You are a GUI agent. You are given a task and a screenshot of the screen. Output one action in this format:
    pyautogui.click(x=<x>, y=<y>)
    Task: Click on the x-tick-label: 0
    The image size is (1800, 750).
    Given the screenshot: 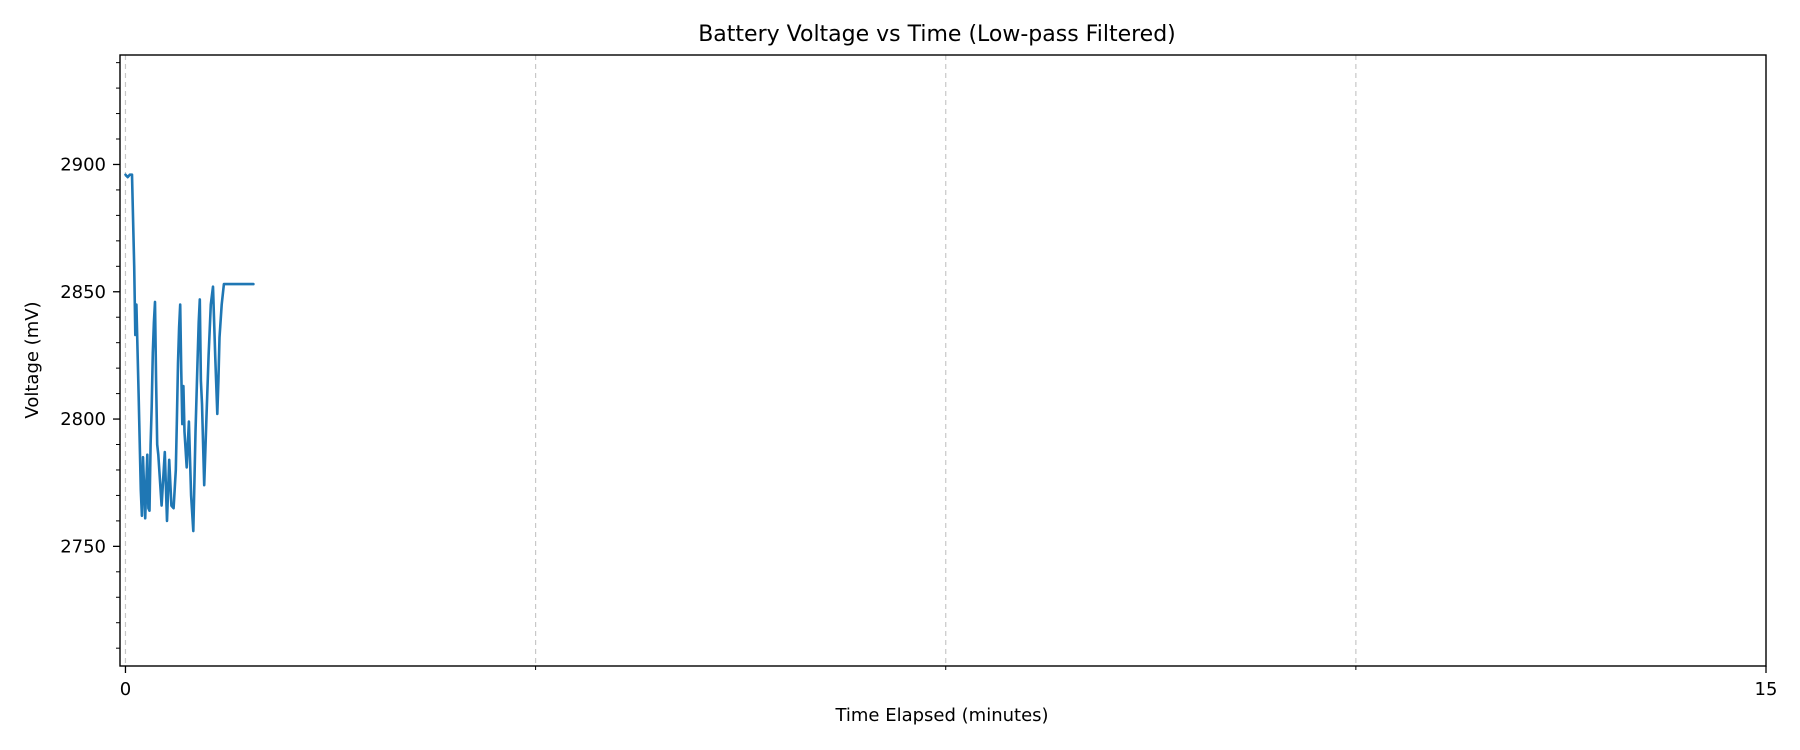 What is the action you would take?
    pyautogui.click(x=125, y=689)
    